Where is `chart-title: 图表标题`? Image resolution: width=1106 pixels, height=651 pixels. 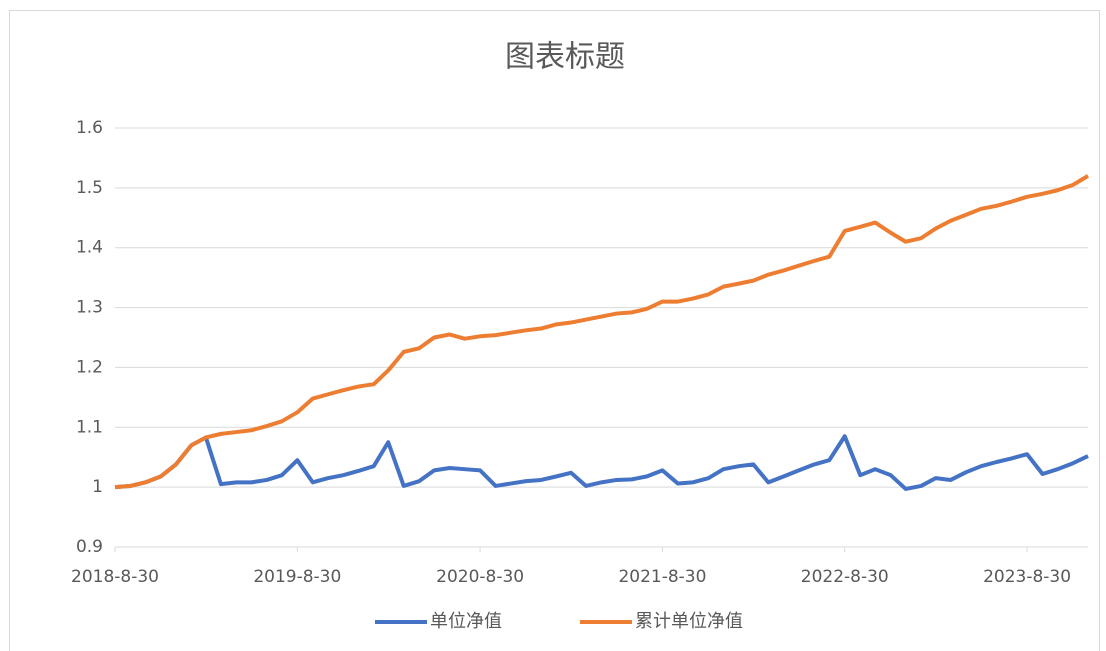 chart-title: 图表标题 is located at coordinates (565, 57).